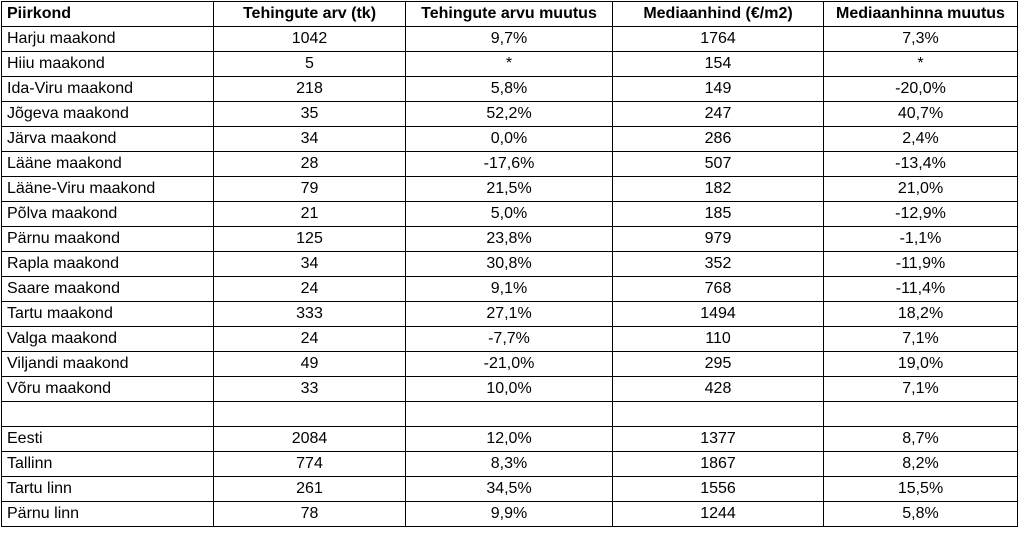 The height and width of the screenshot is (554, 1019). Describe the element at coordinates (920, 264) in the screenshot. I see `cell-median-price-change: -11,9%` at that location.